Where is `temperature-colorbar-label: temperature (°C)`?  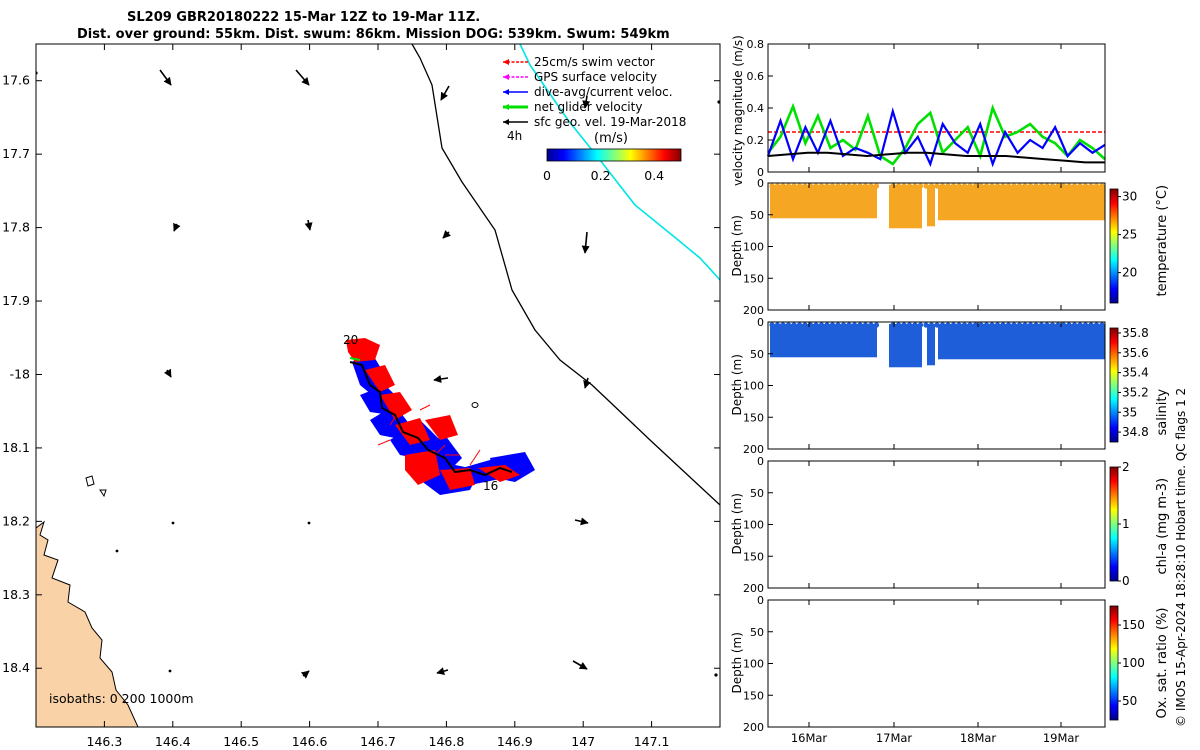
temperature-colorbar-label: temperature (°C) is located at coordinates (1162, 241).